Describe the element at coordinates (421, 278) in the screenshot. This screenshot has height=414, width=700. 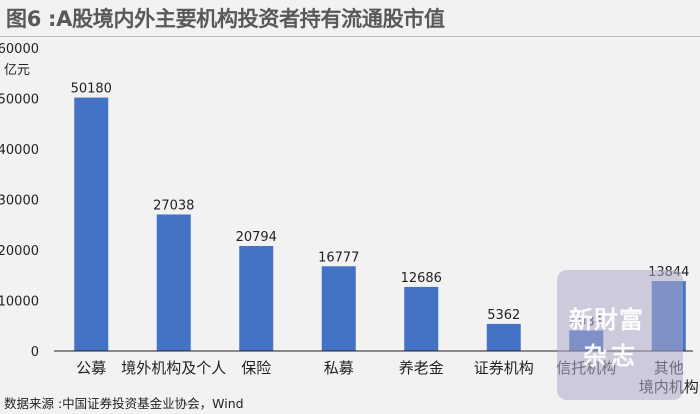
I see `bar-value-label: 12686` at that location.